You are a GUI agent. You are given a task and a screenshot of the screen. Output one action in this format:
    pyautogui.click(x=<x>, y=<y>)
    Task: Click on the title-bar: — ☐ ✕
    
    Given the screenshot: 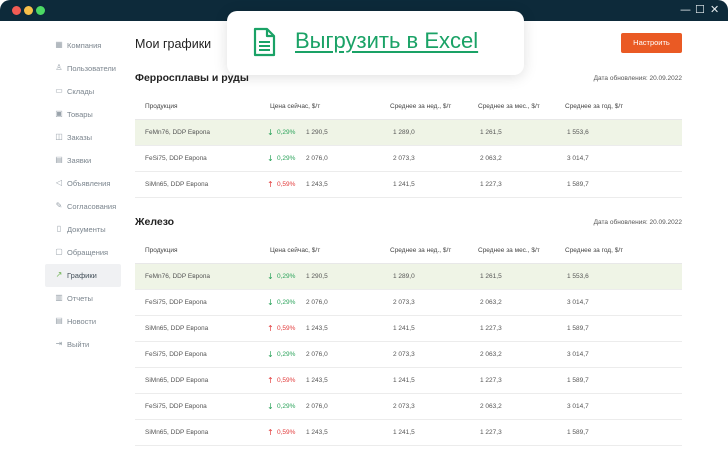 What is the action you would take?
    pyautogui.click(x=364, y=10)
    